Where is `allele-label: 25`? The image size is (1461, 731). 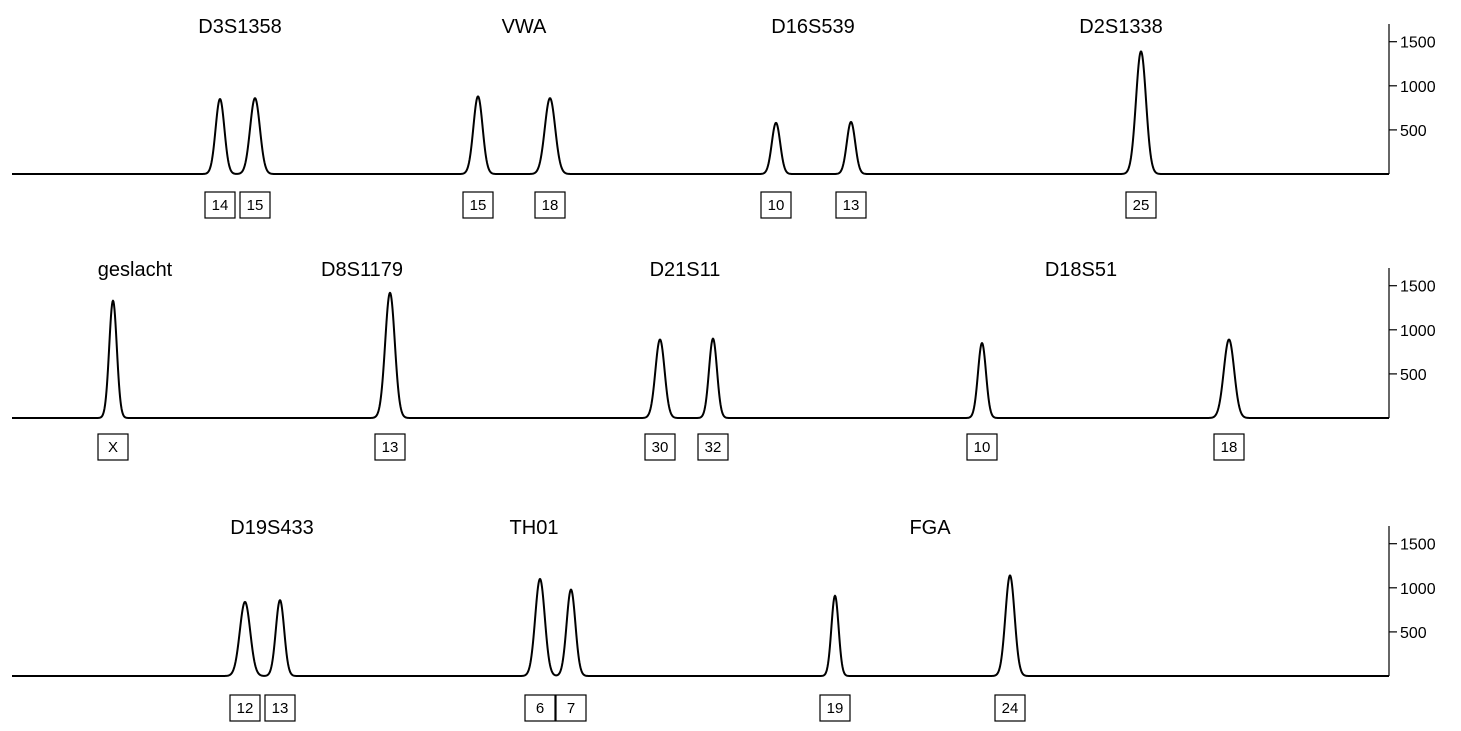 allele-label: 25 is located at coordinates (1141, 205).